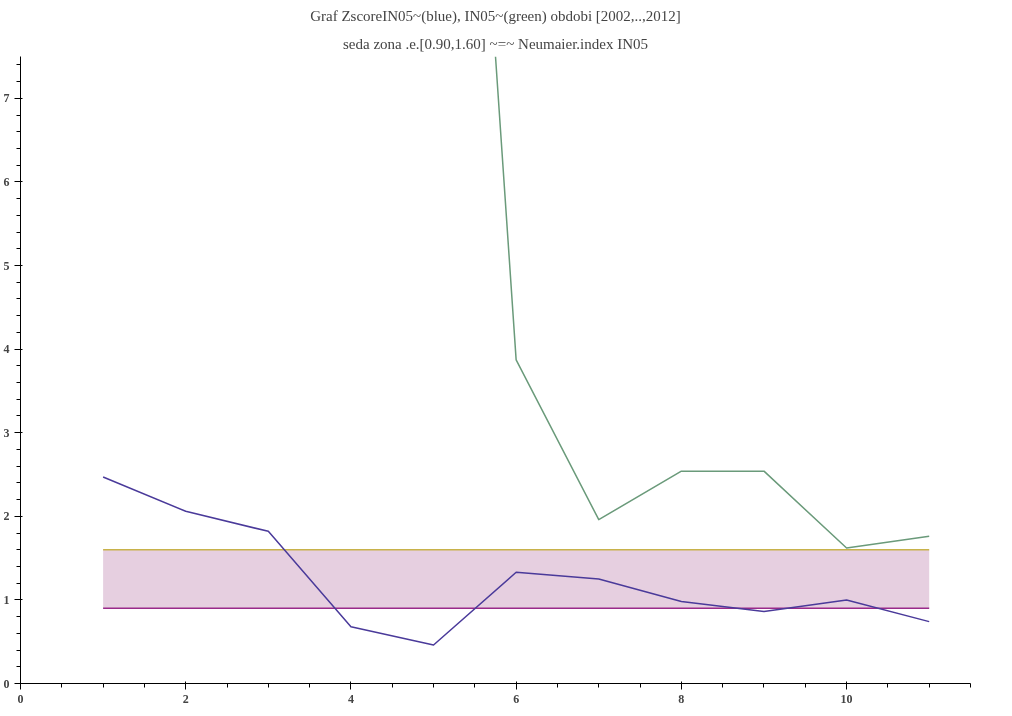  I want to click on y-tick-label: 3, so click(6, 432).